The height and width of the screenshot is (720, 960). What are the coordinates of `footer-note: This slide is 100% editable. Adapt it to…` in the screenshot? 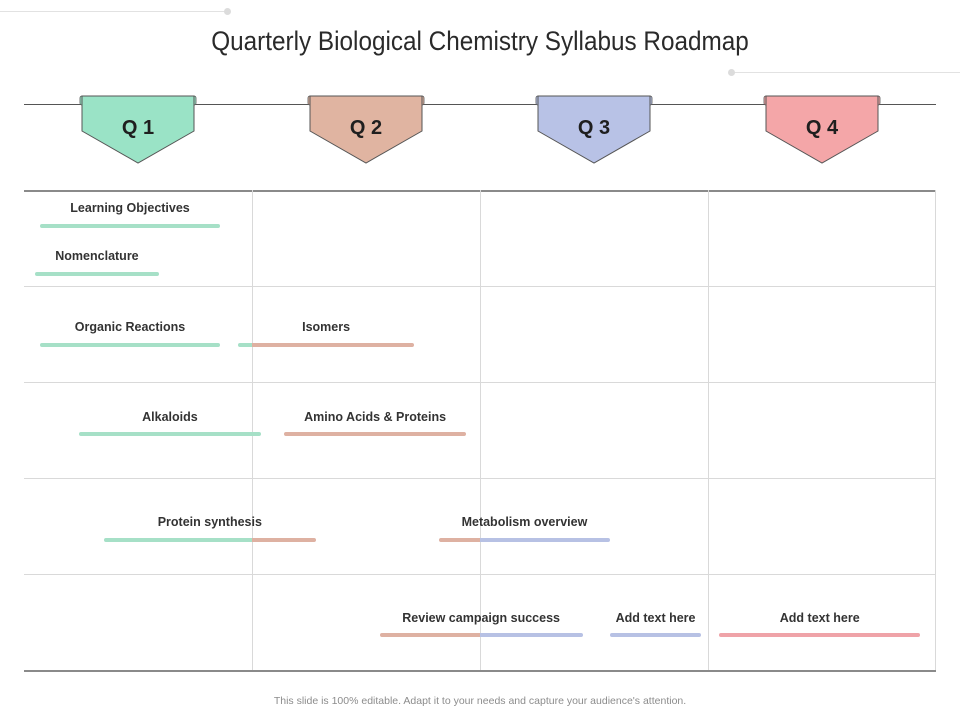 It's located at (480, 701).